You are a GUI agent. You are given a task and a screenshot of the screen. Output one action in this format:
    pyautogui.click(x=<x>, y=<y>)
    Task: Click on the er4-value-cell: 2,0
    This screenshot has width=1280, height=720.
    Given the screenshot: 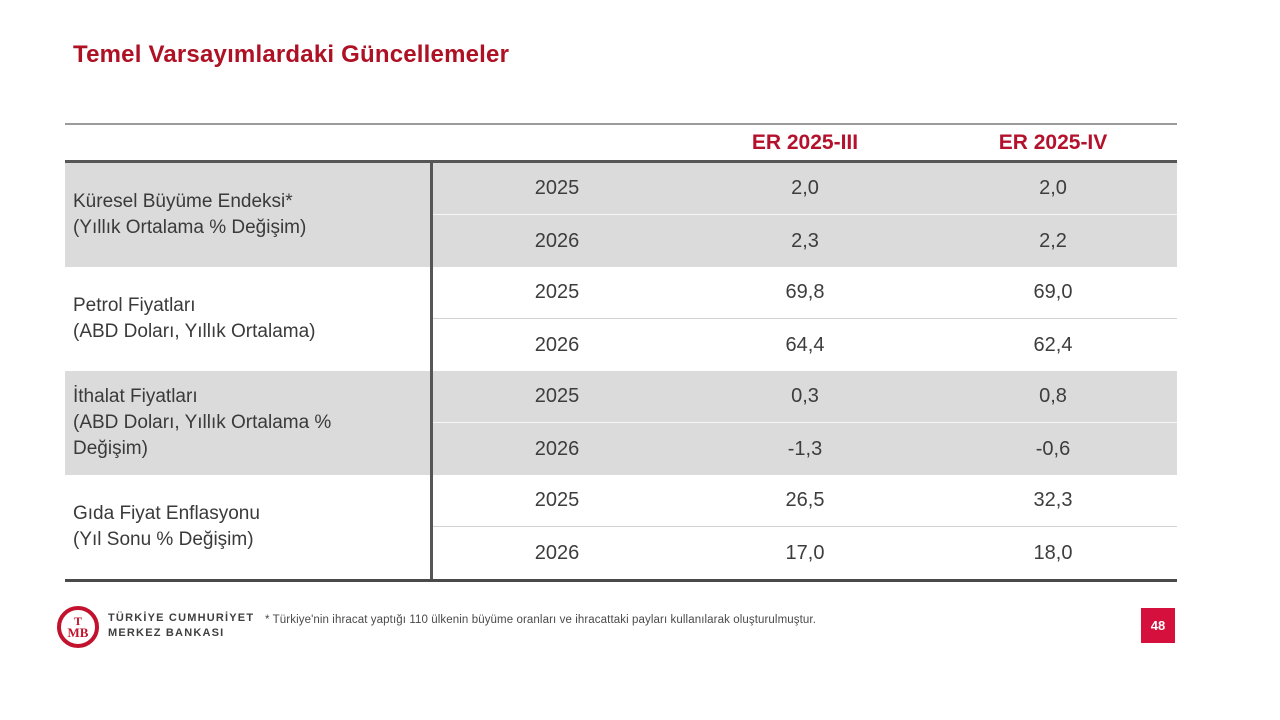 What is the action you would take?
    pyautogui.click(x=1053, y=188)
    